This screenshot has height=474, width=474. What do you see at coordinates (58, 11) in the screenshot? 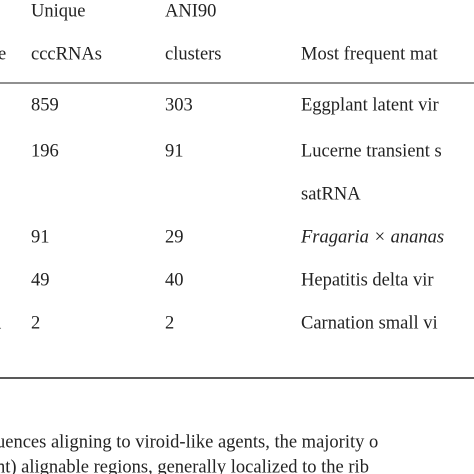
I see `header-cell: Unique` at bounding box center [58, 11].